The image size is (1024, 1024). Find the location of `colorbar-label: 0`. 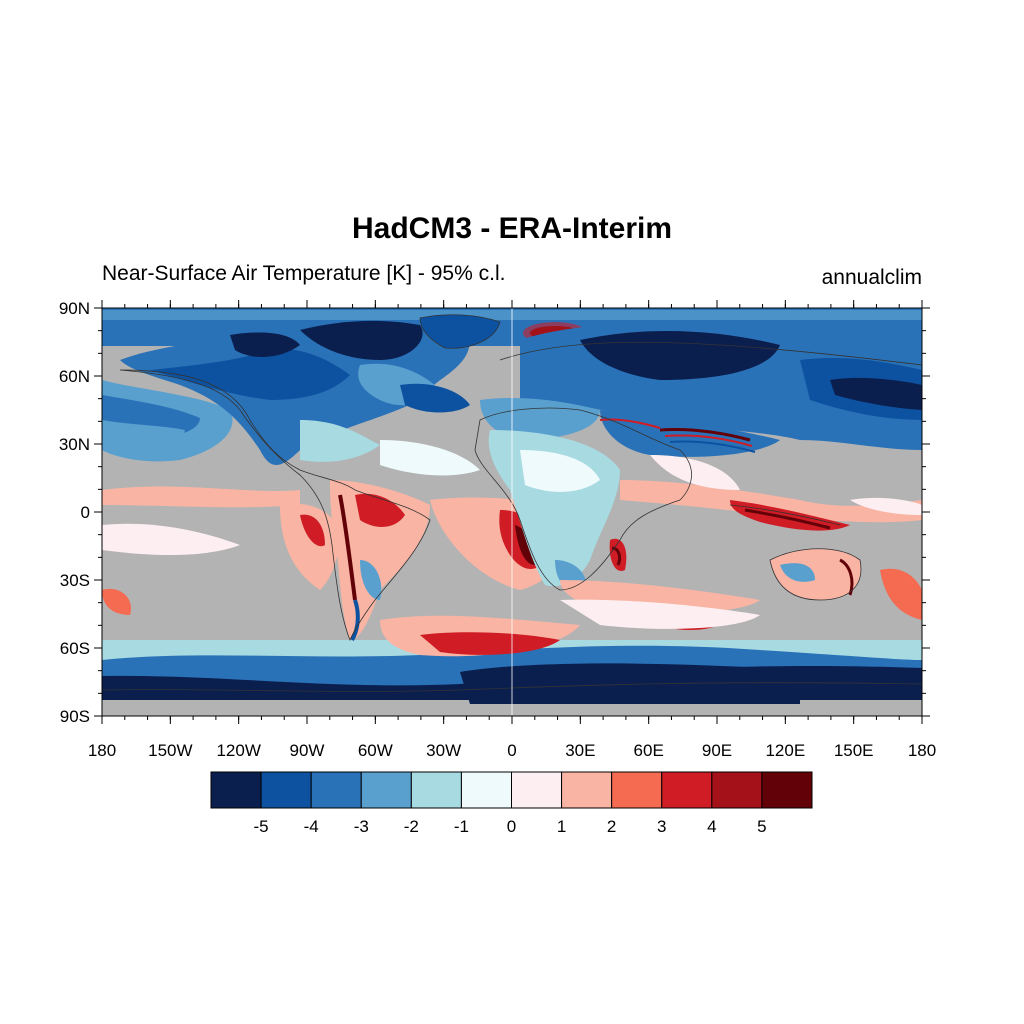

colorbar-label: 0 is located at coordinates (511, 826).